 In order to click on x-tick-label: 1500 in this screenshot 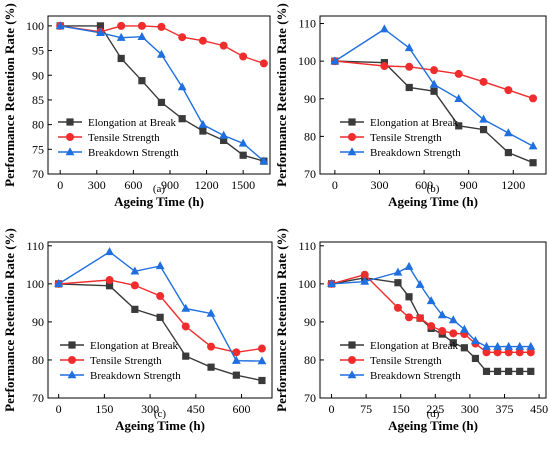, I will do `click(243, 185)`.